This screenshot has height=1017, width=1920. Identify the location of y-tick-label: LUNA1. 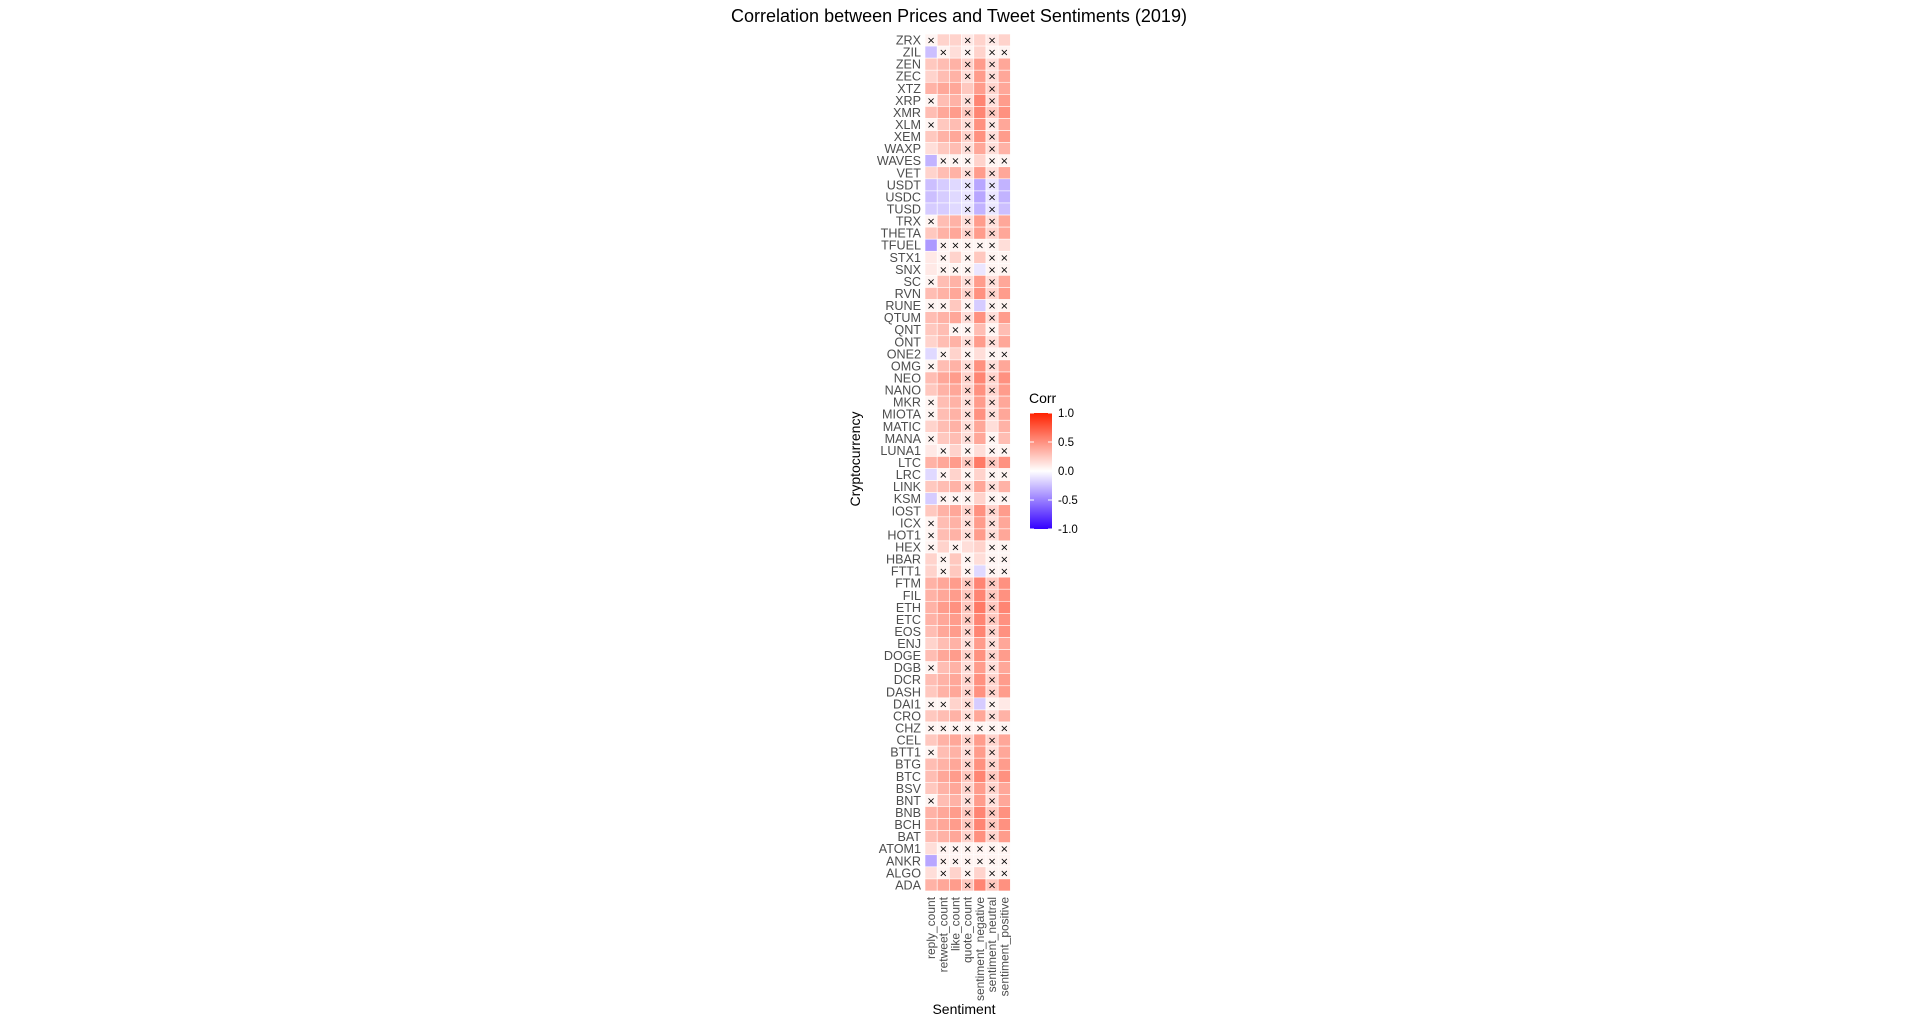
(900, 451).